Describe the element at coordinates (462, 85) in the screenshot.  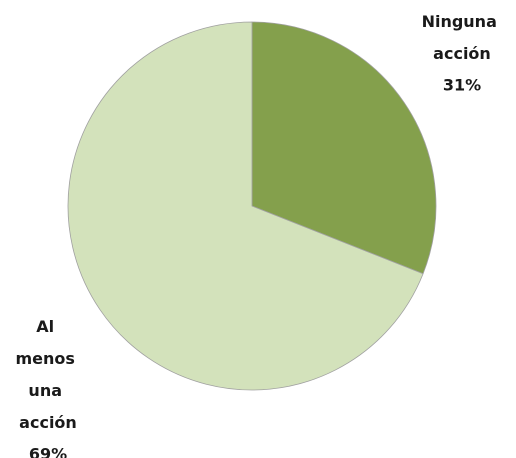
I see `value-label: 31%` at that location.